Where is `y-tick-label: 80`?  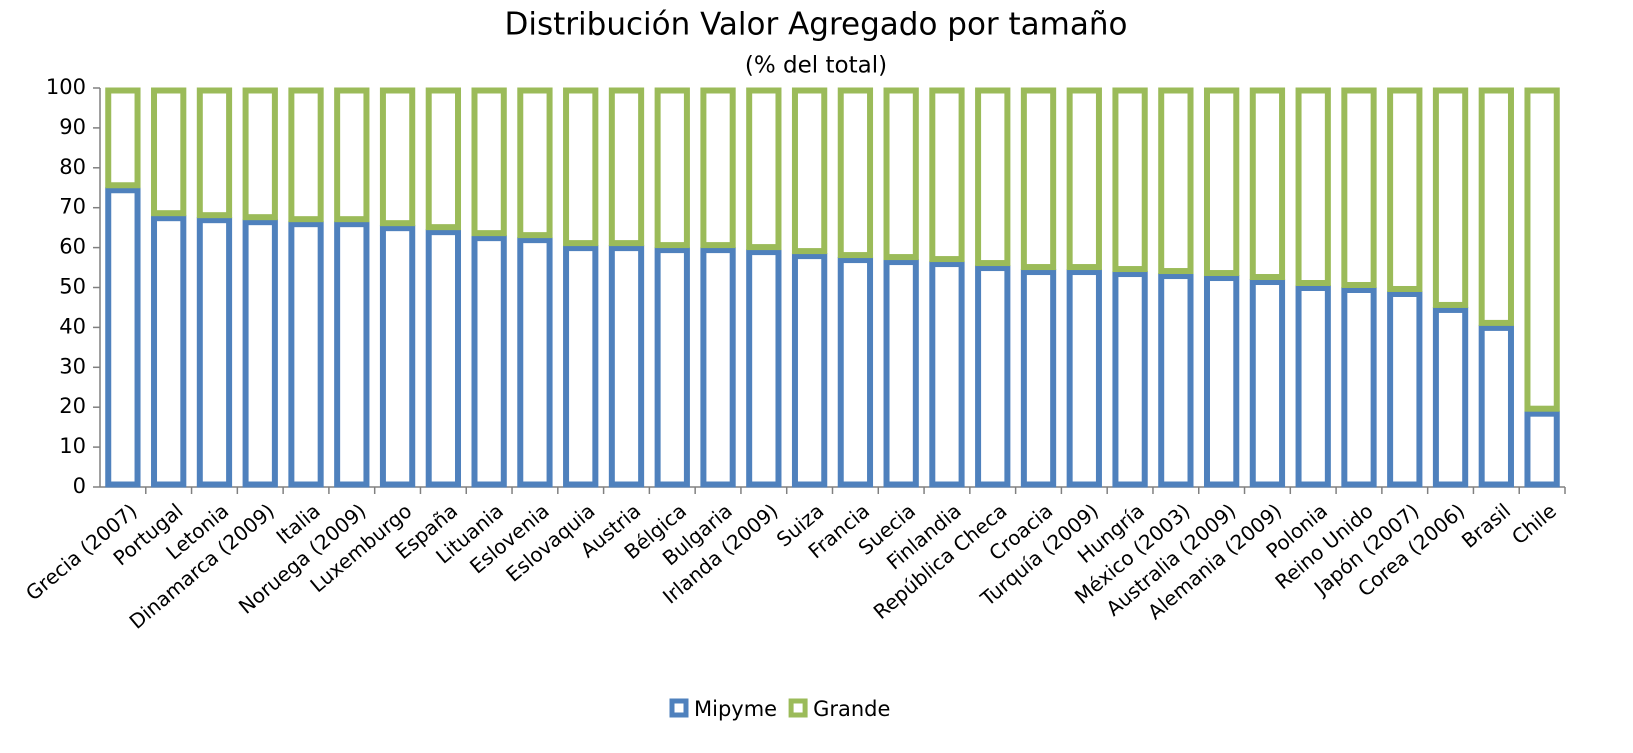
y-tick-label: 80 is located at coordinates (72, 167).